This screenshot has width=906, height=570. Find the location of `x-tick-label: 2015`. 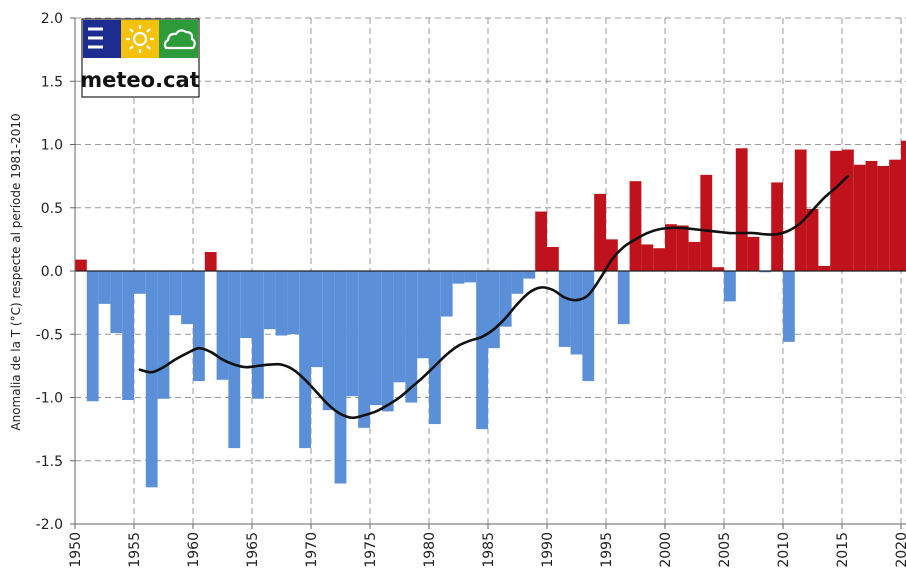

x-tick-label: 2015 is located at coordinates (843, 550).